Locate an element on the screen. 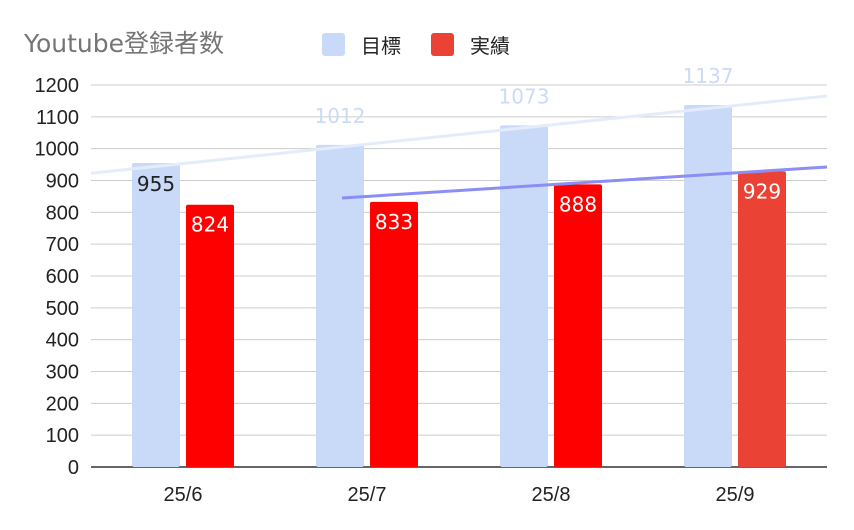  legend: 目標 実績 is located at coordinates (431, 44).